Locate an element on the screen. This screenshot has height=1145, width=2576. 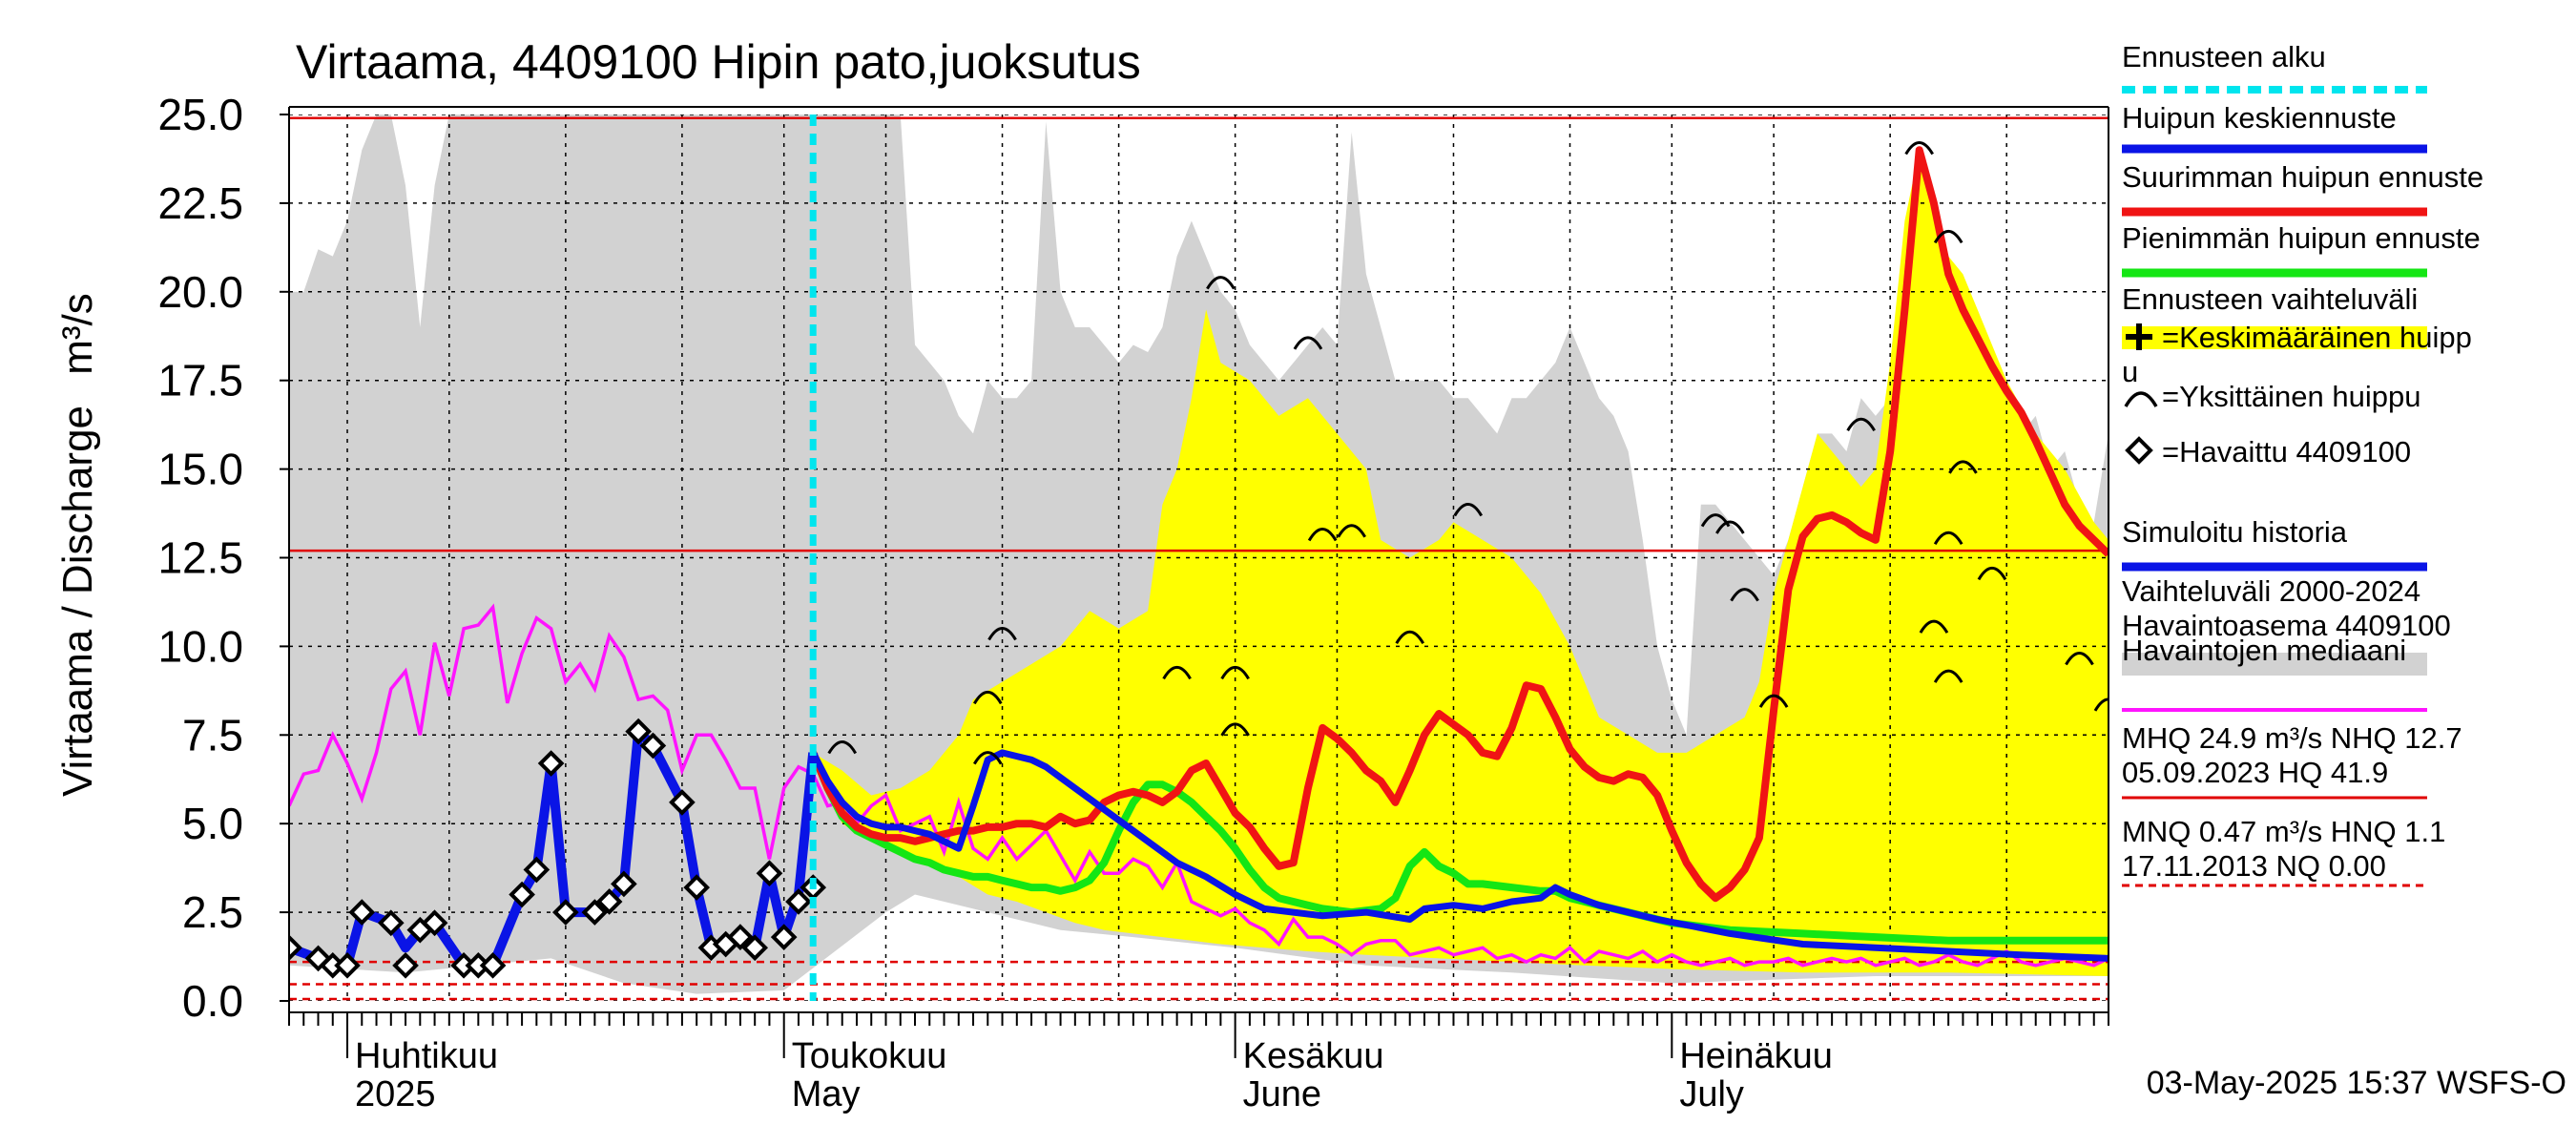
y-tick-label: 12.5 is located at coordinates (200, 558).